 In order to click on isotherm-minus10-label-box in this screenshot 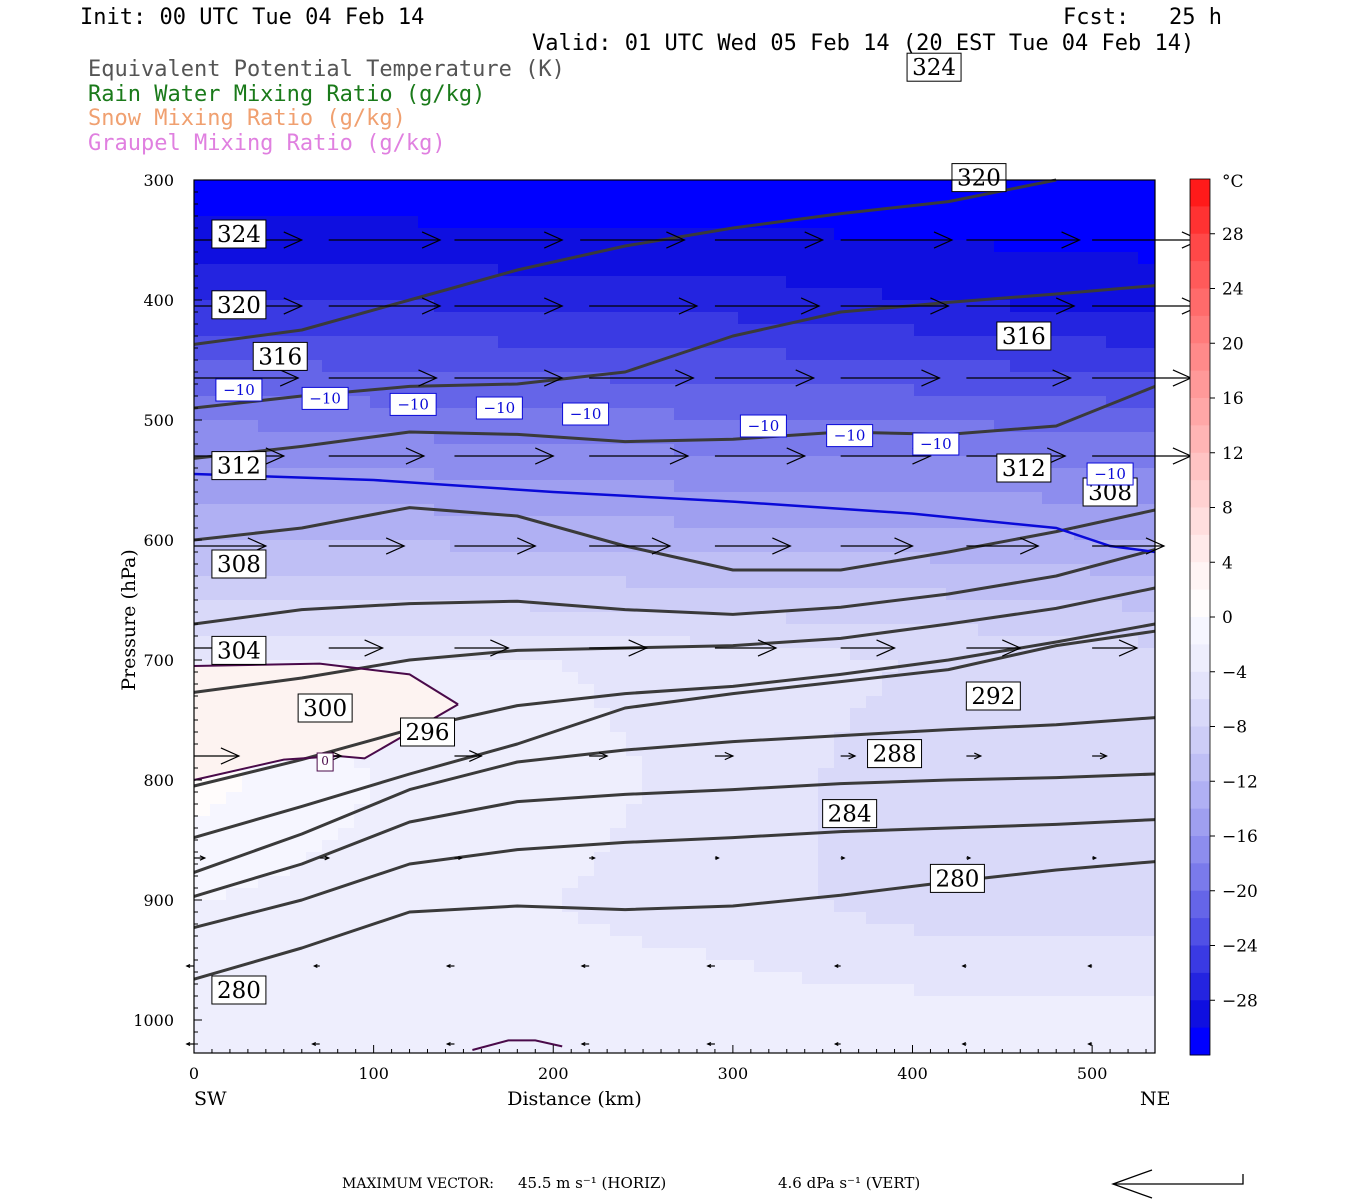, I will do `click(763, 426)`.